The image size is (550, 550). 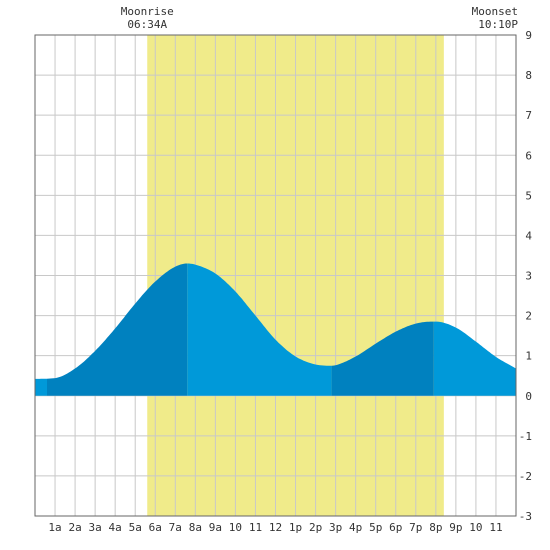 I want to click on y-tick-label: 1, so click(x=528, y=356).